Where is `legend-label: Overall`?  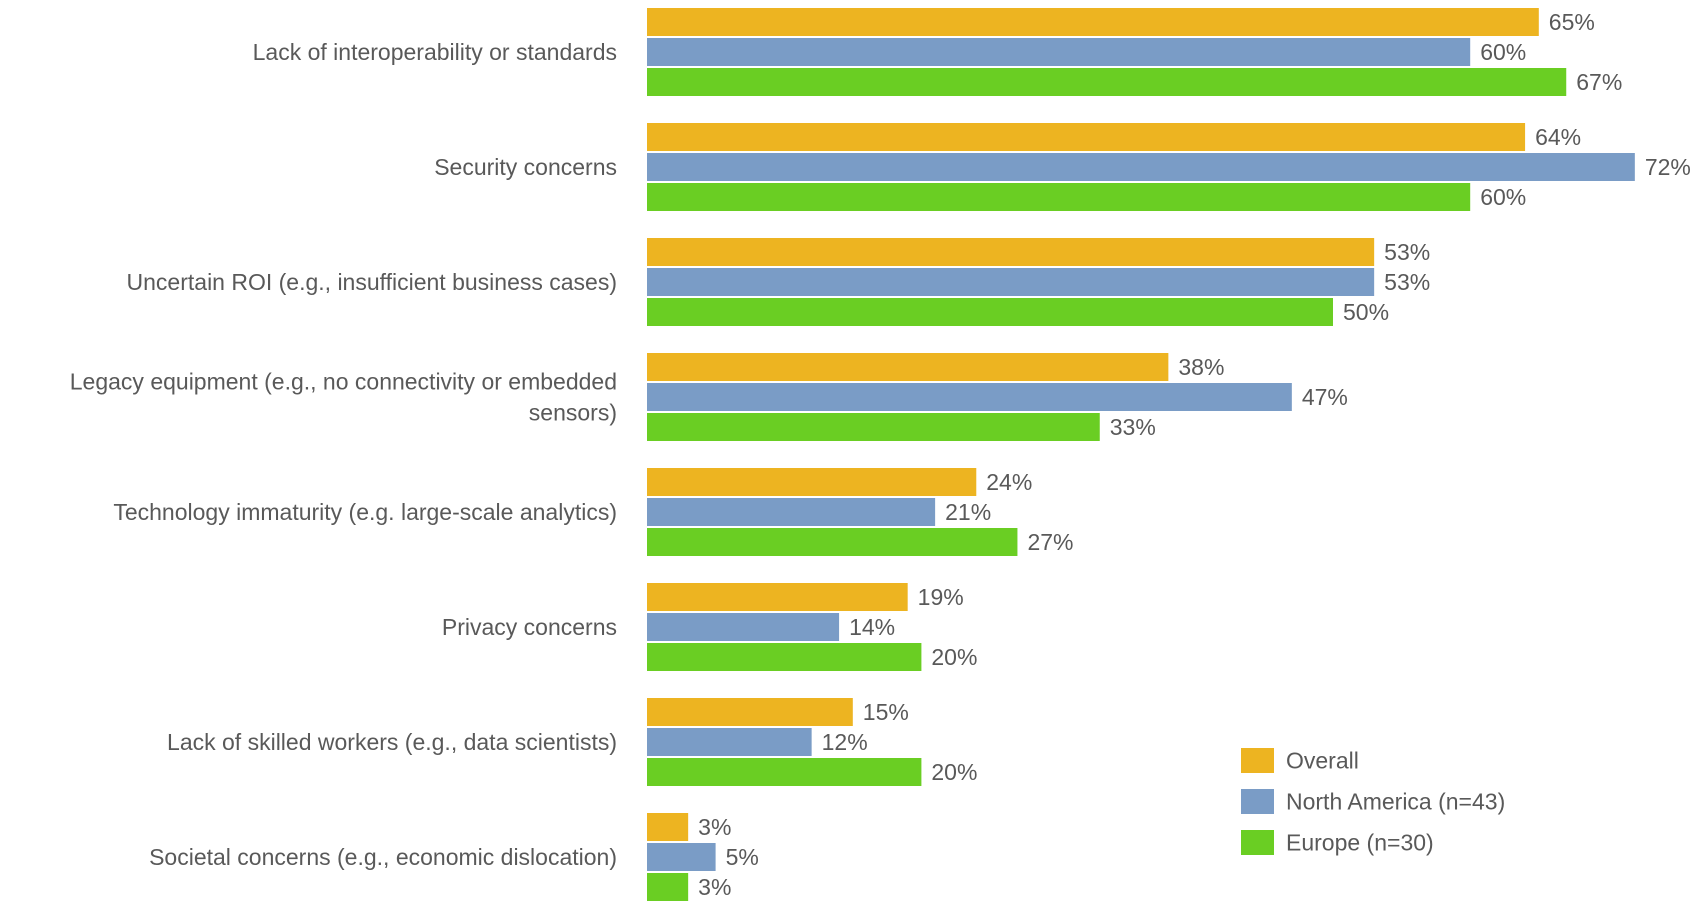 legend-label: Overall is located at coordinates (1322, 761).